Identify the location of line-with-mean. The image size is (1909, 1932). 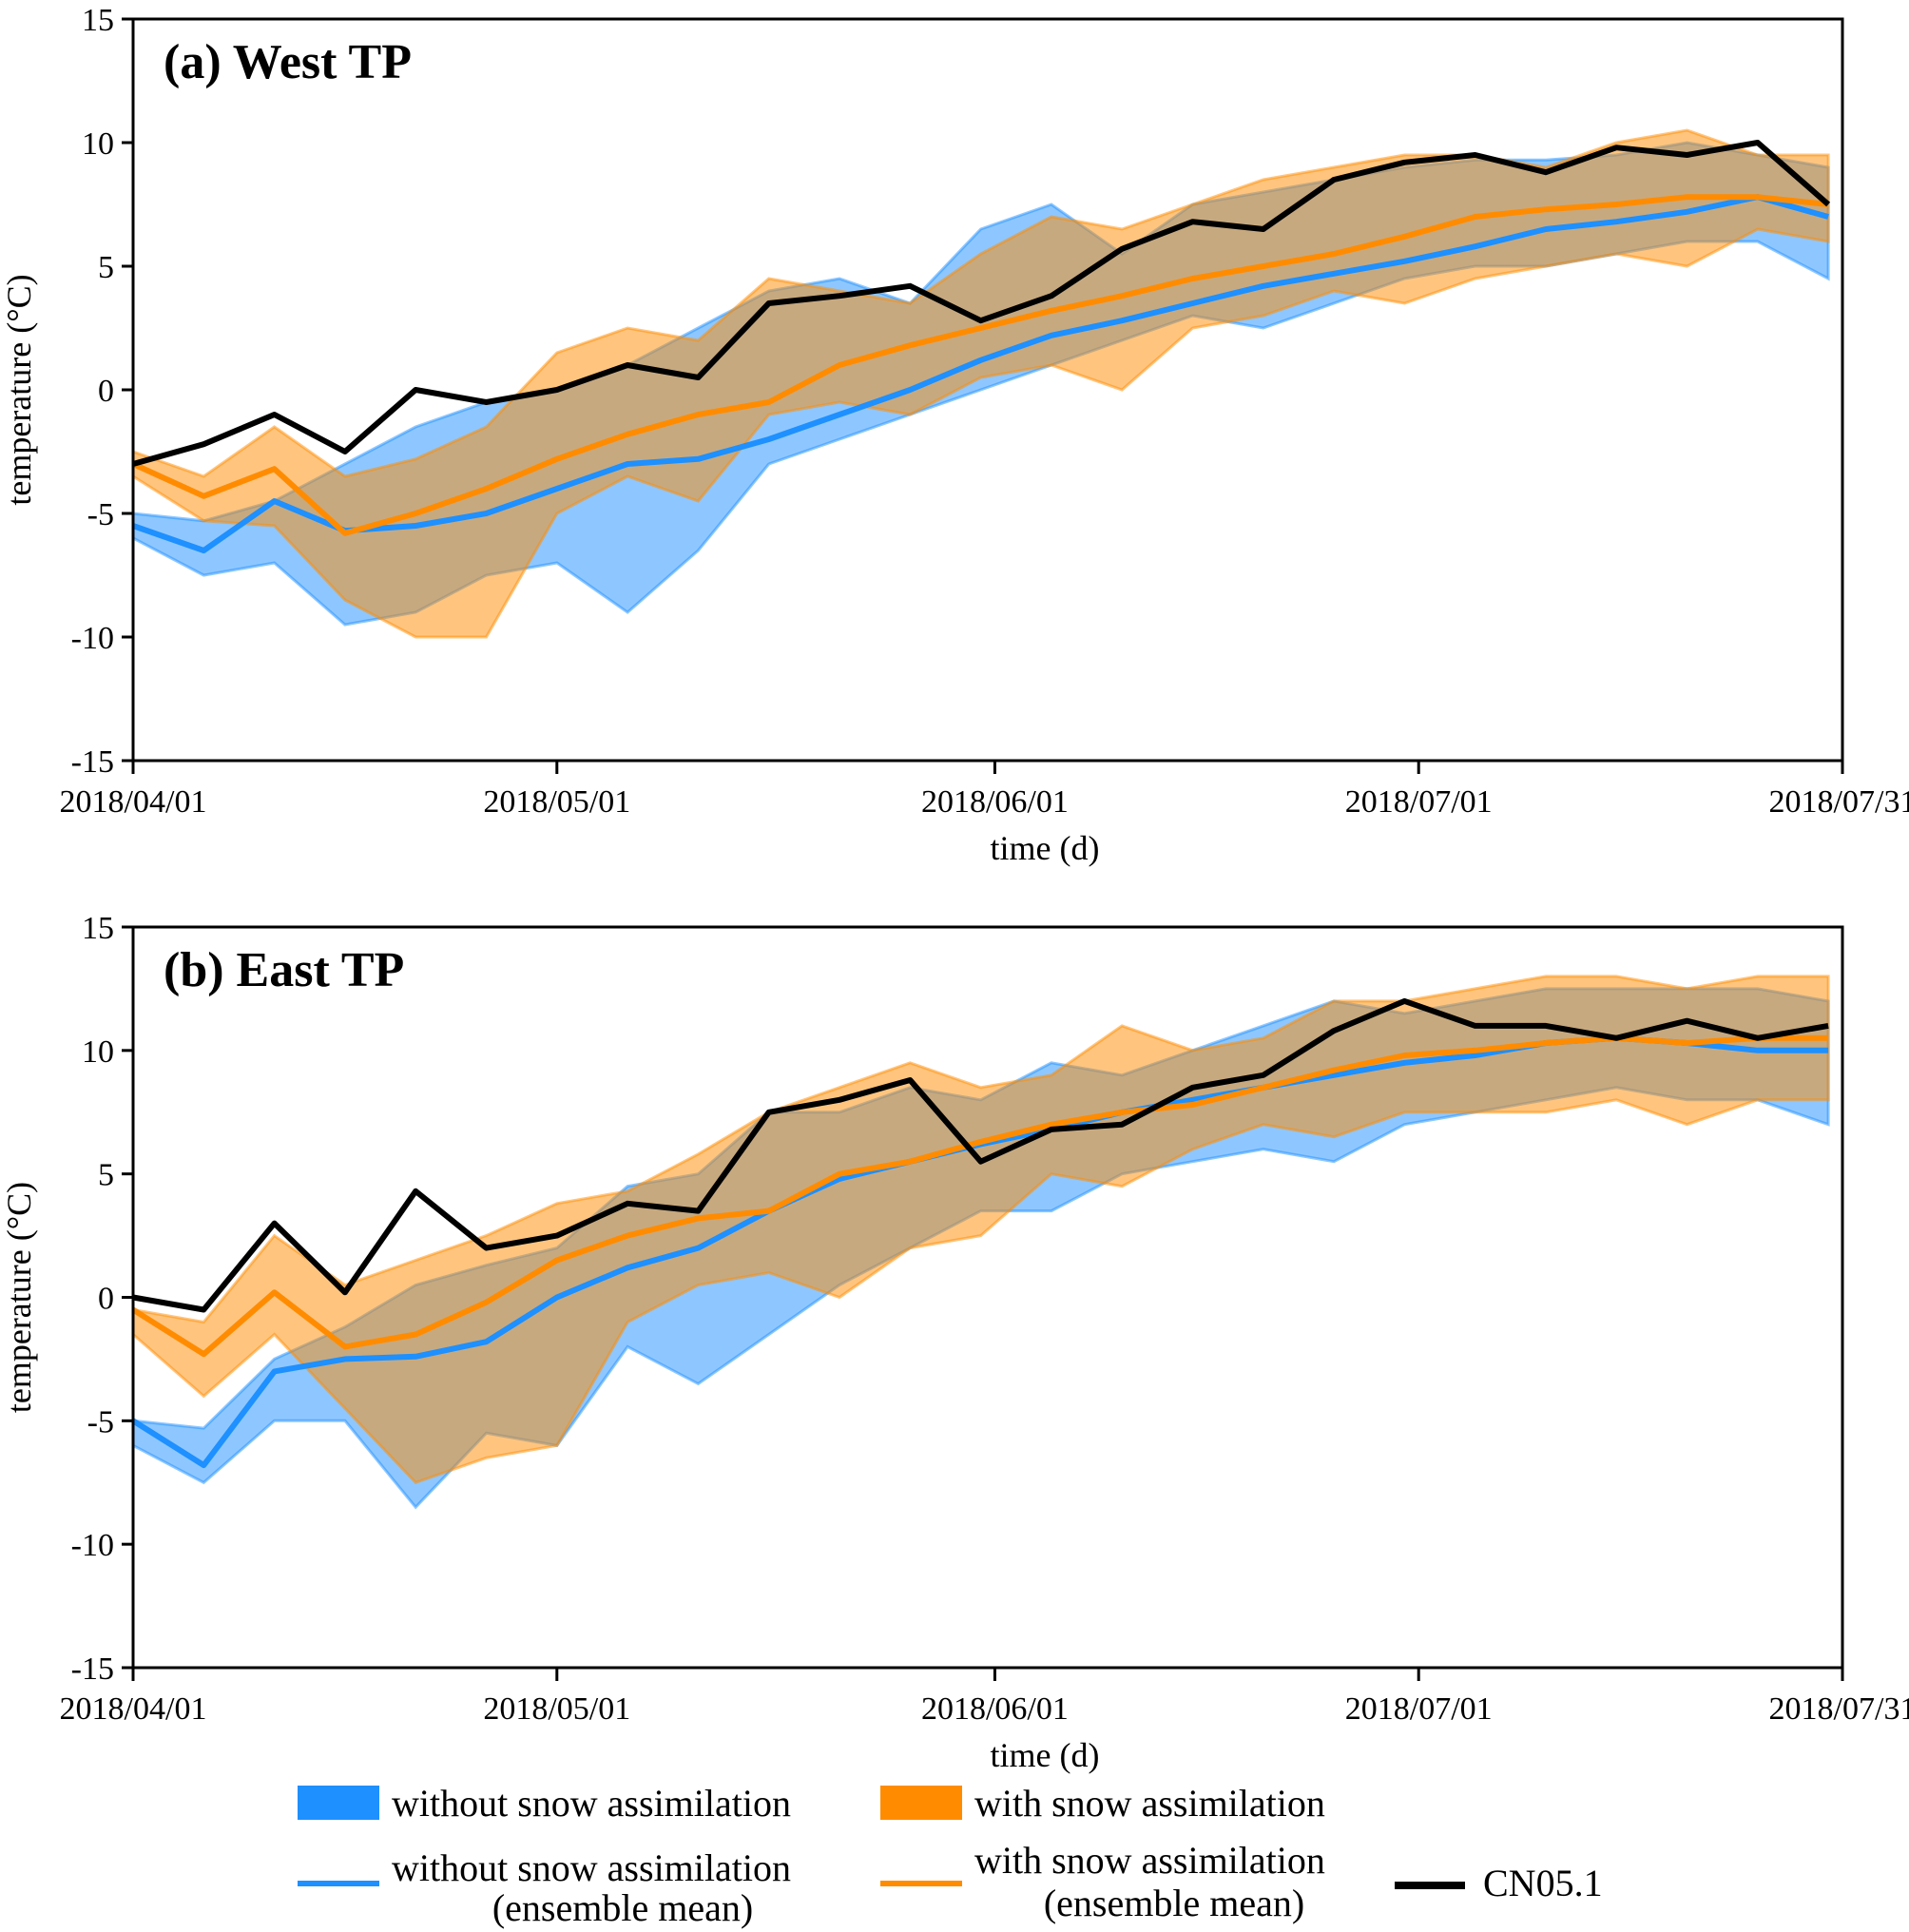
(980, 1196).